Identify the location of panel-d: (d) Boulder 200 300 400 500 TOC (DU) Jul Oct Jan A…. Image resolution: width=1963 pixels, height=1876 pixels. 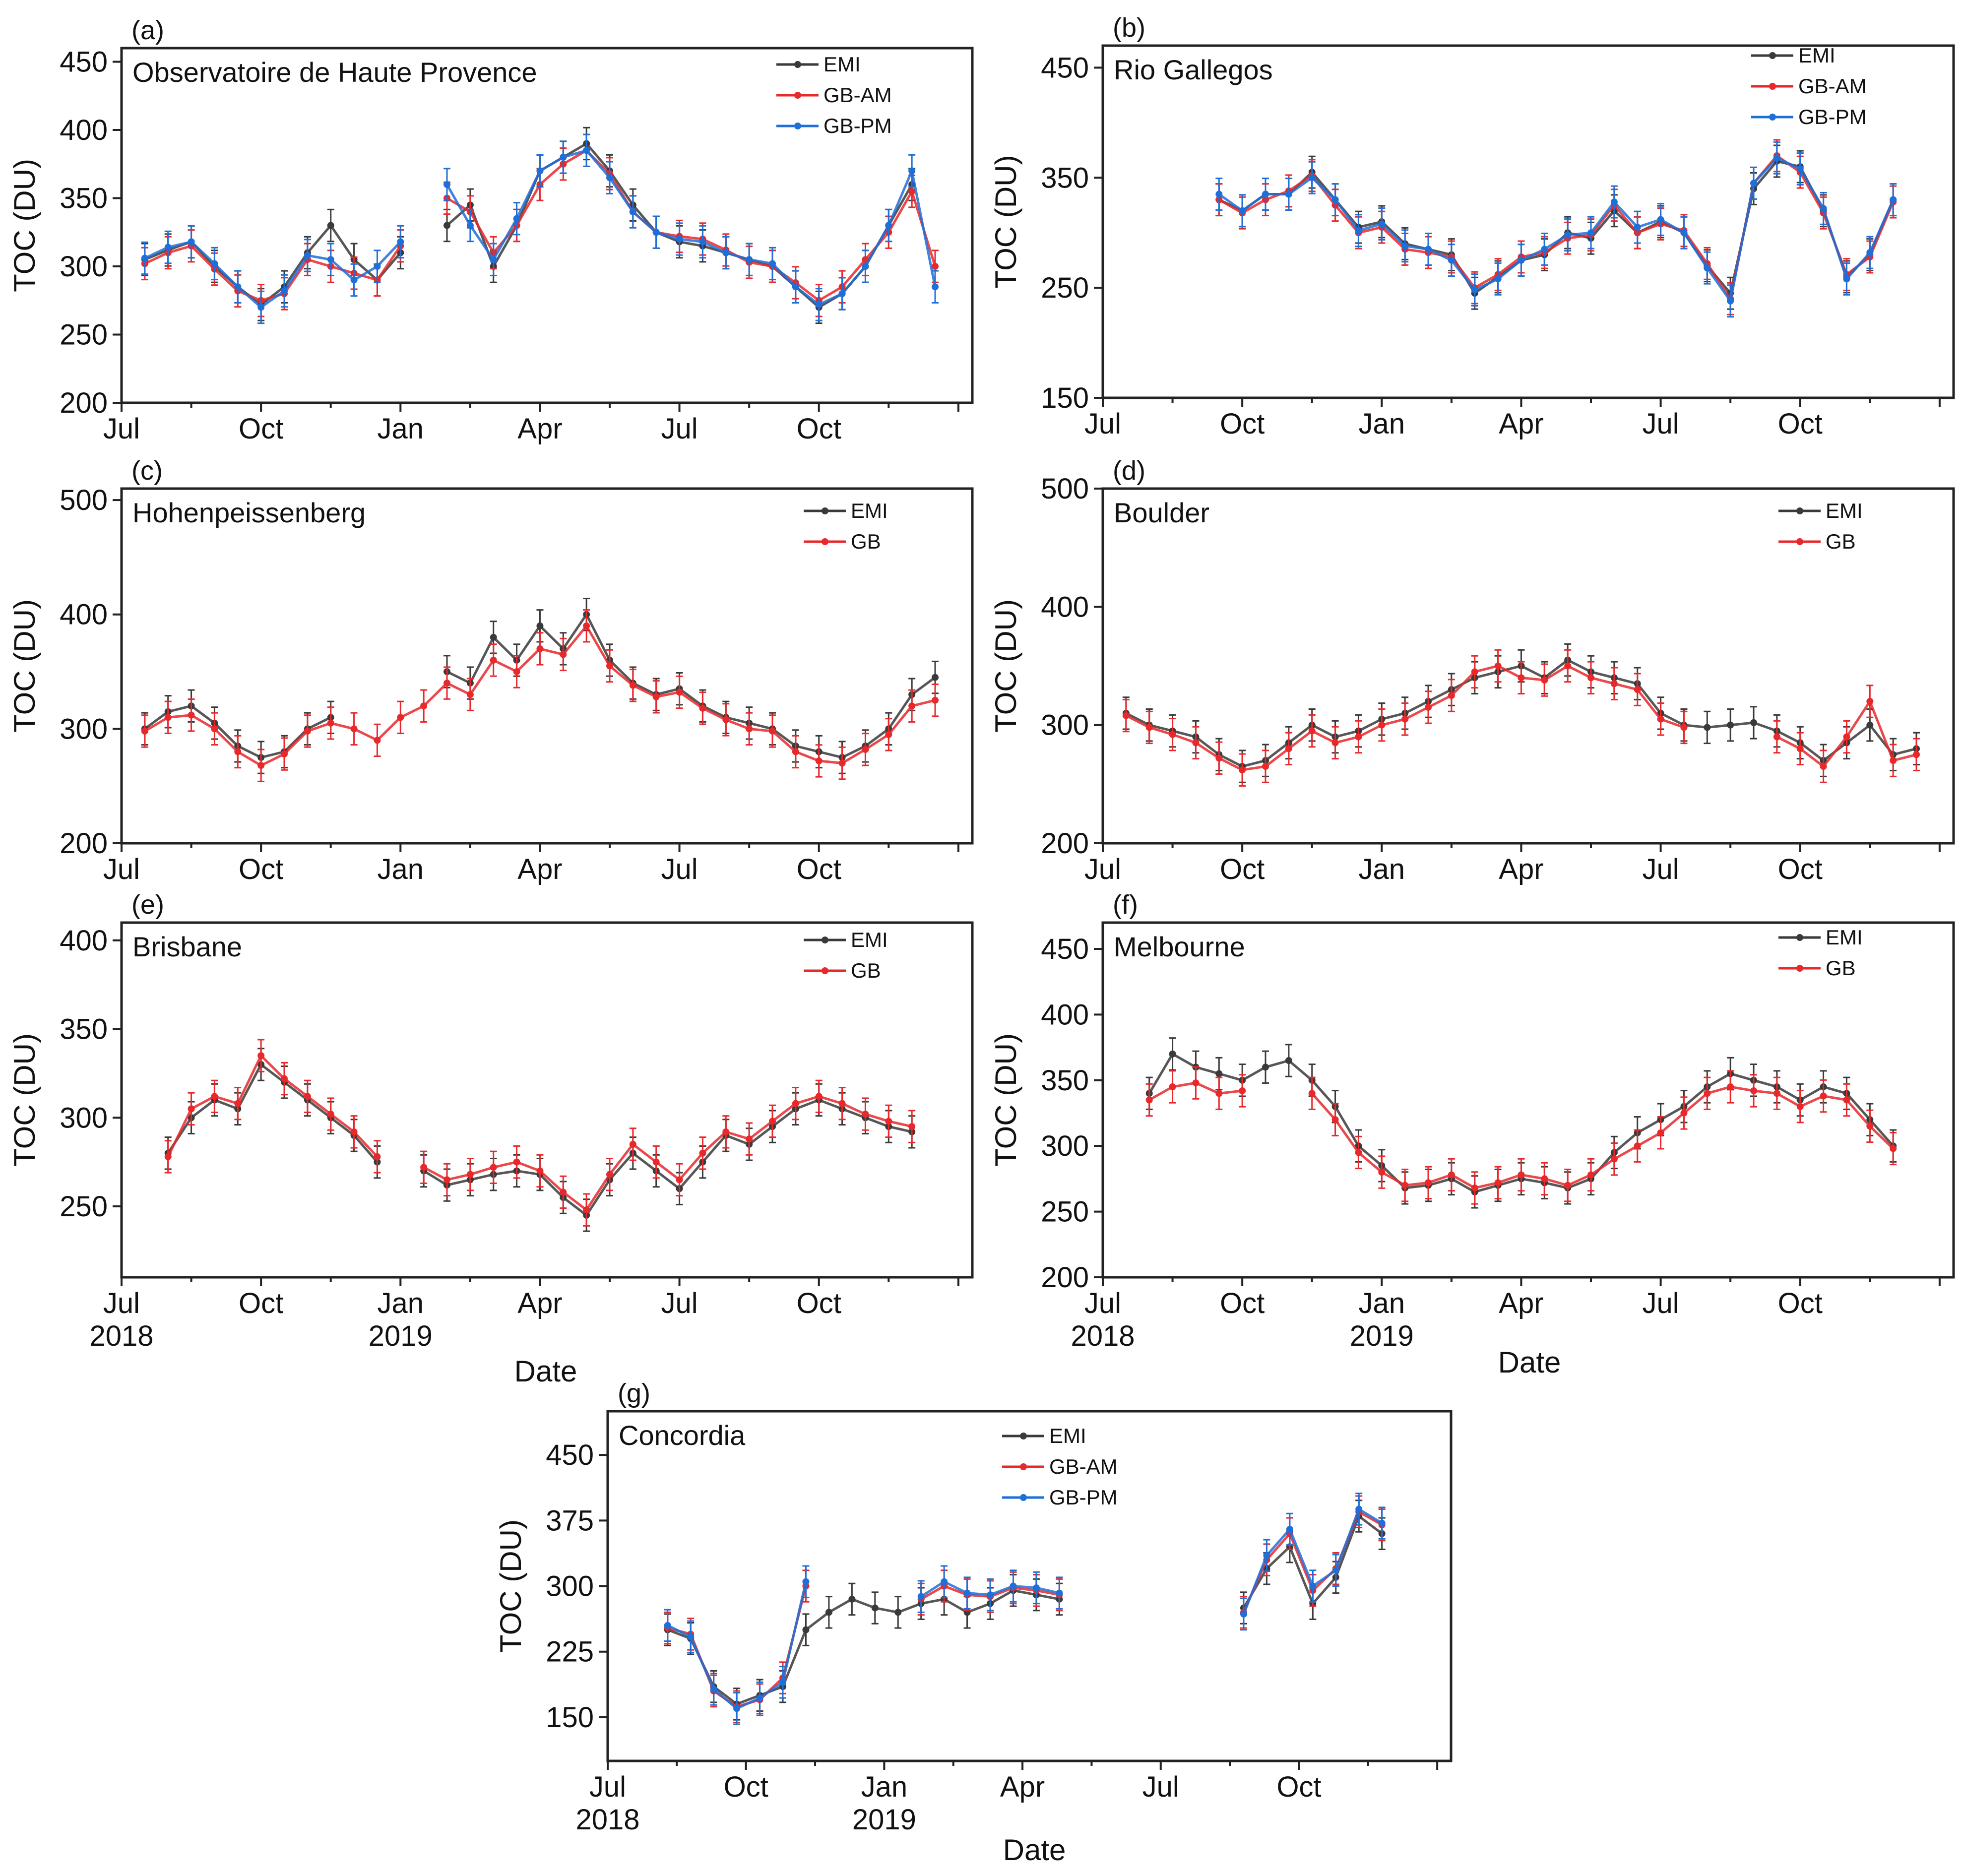
(1472, 670).